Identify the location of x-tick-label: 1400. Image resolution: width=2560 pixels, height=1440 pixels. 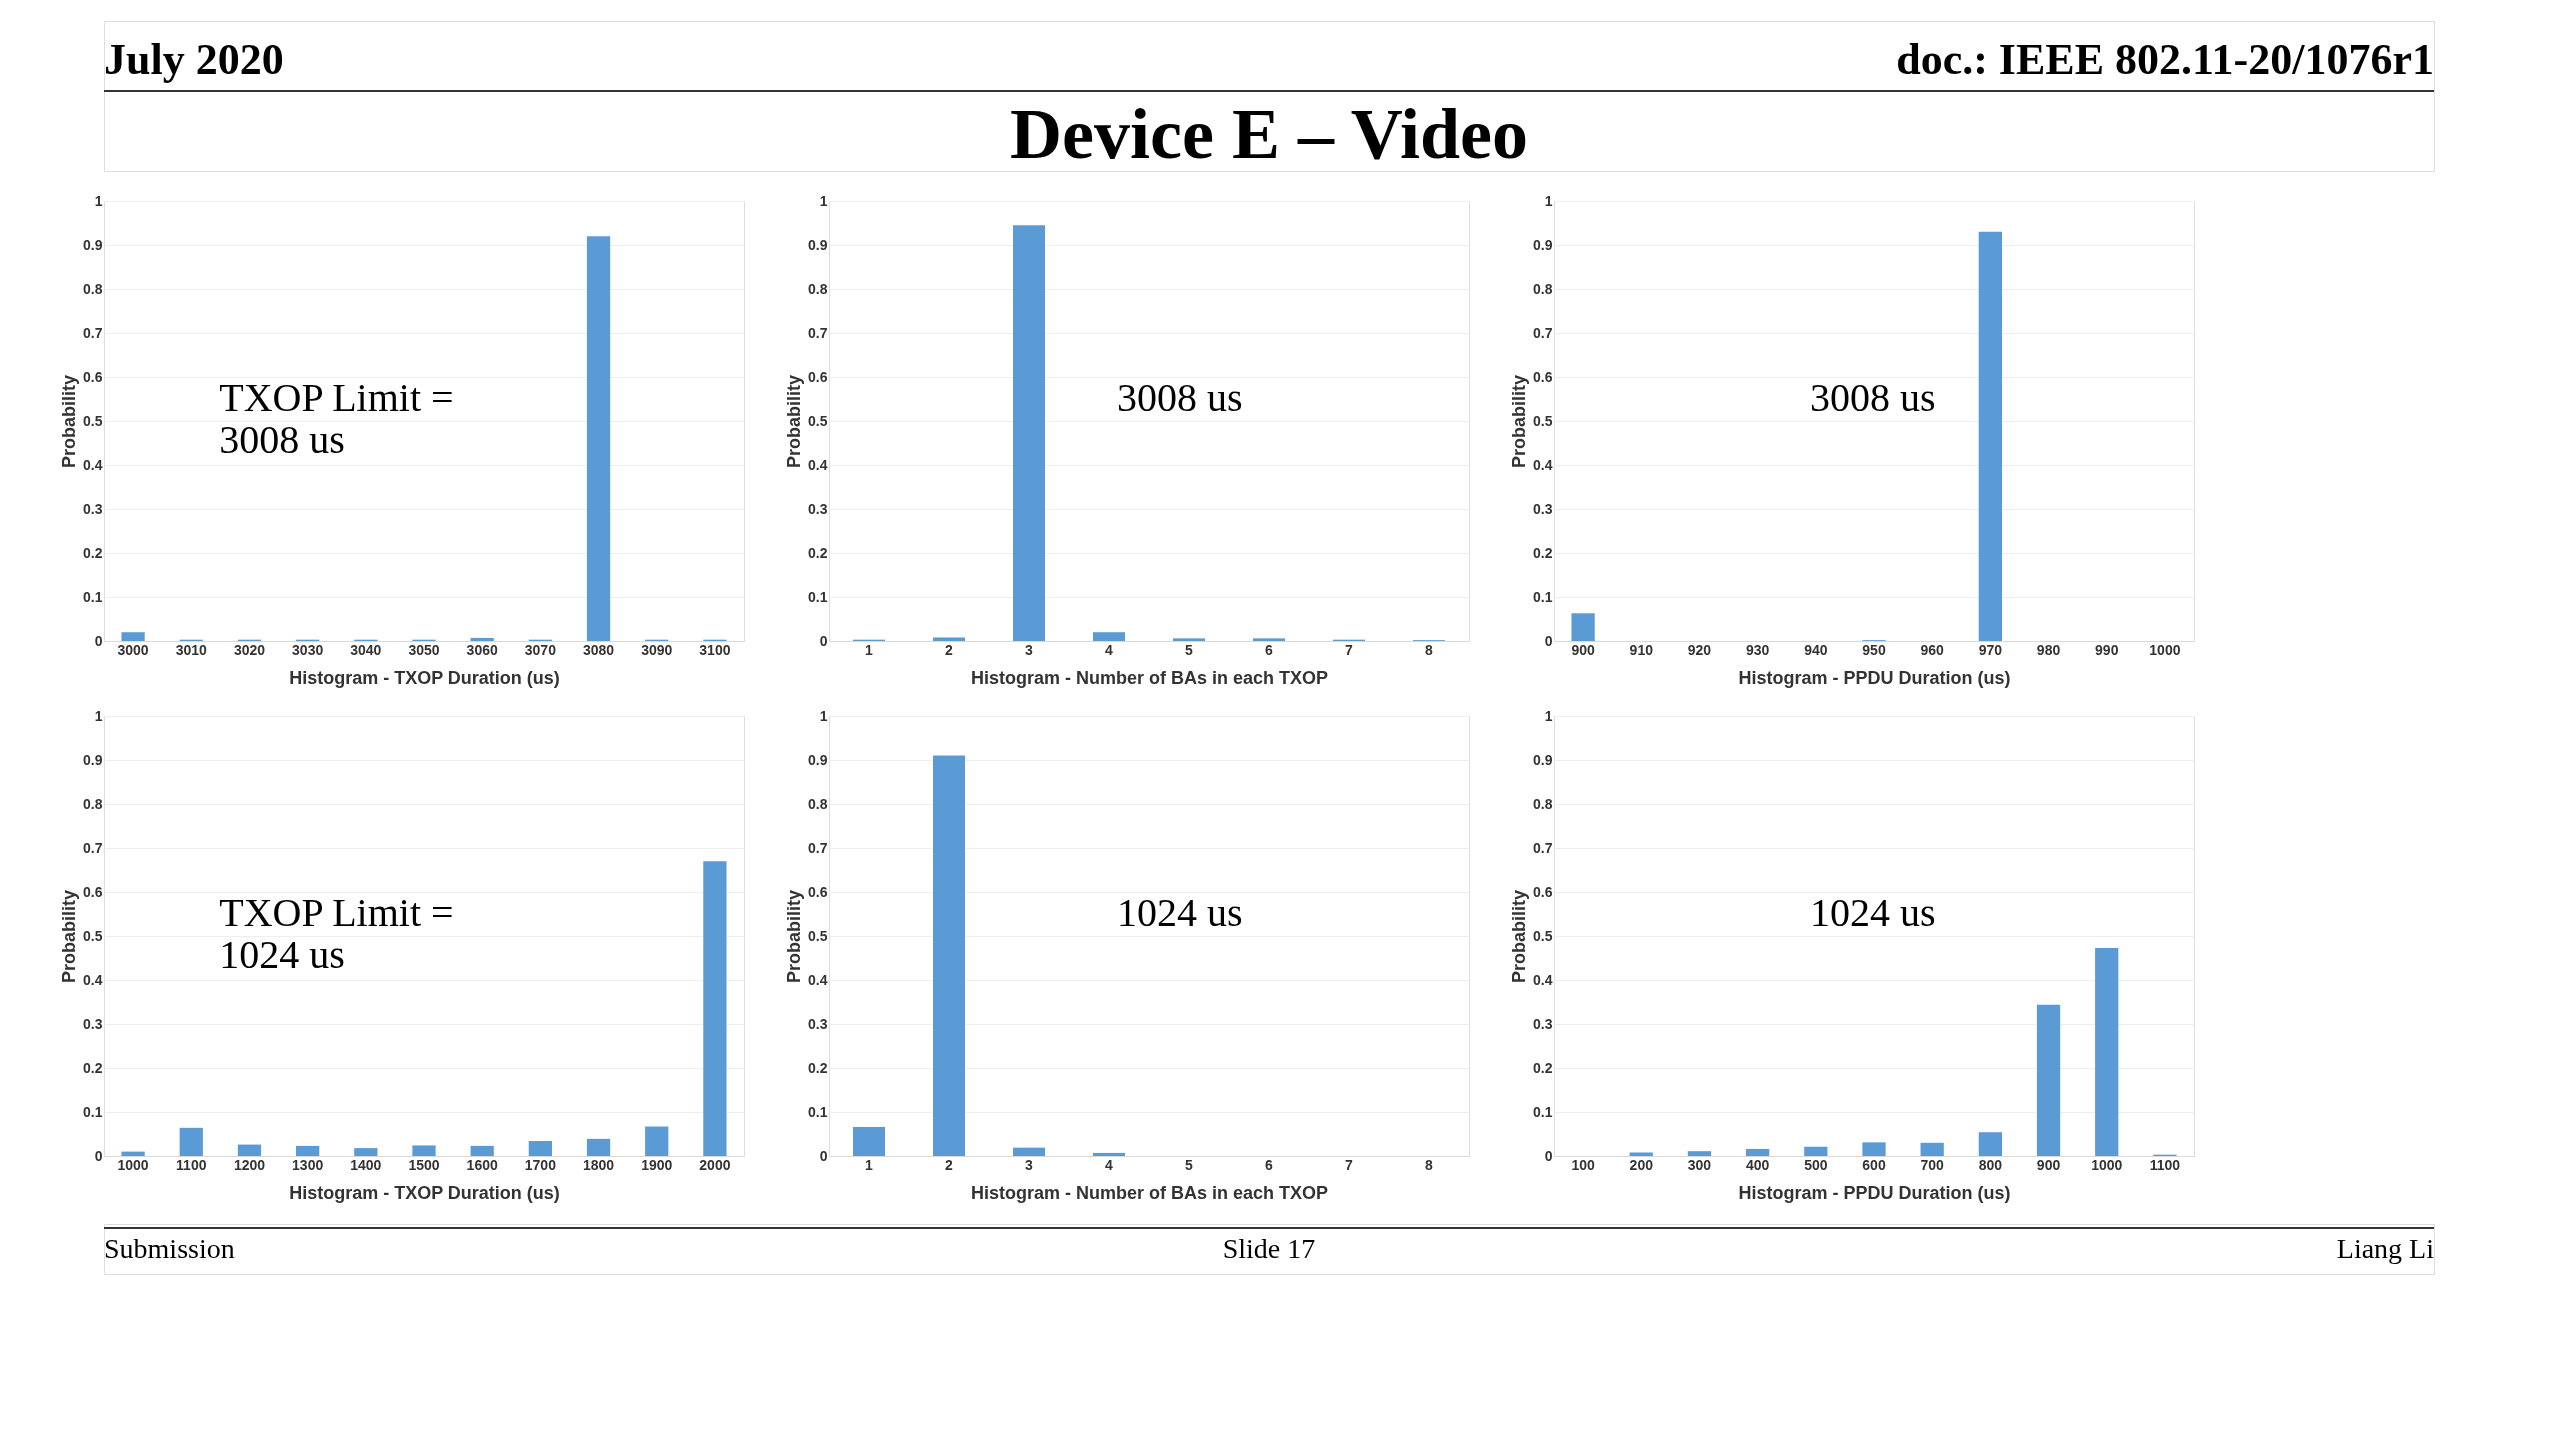
(366, 1164).